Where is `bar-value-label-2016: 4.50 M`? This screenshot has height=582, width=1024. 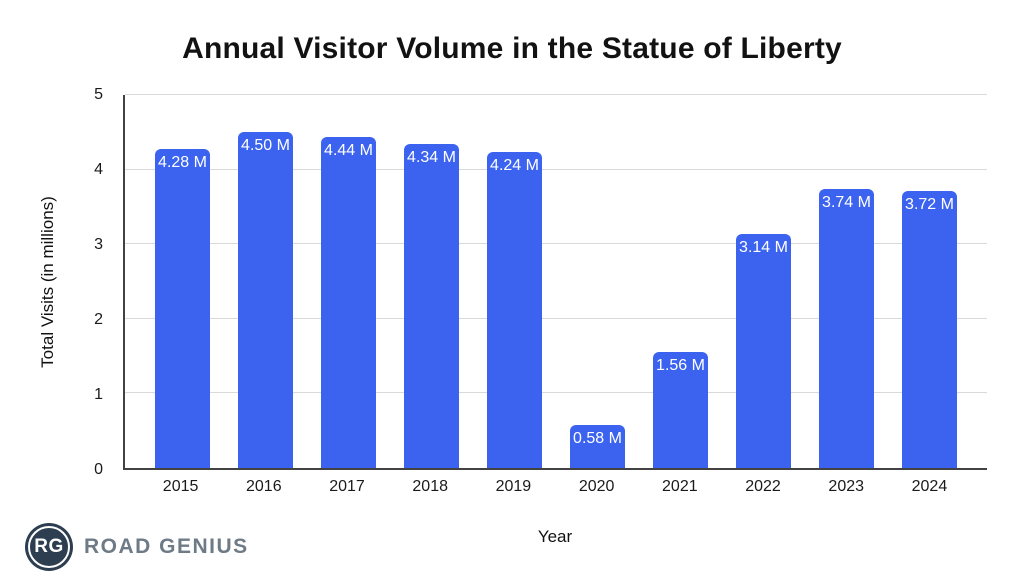
bar-value-label-2016: 4.50 M is located at coordinates (265, 146).